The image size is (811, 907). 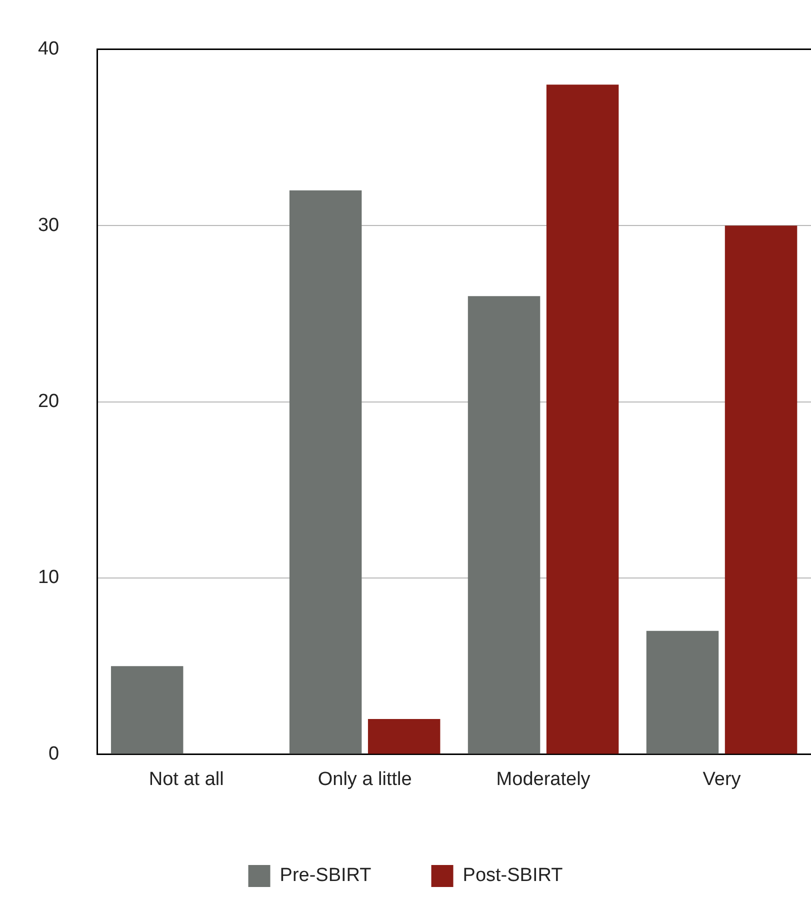 What do you see at coordinates (49, 49) in the screenshot?
I see `y-tick-label: 40` at bounding box center [49, 49].